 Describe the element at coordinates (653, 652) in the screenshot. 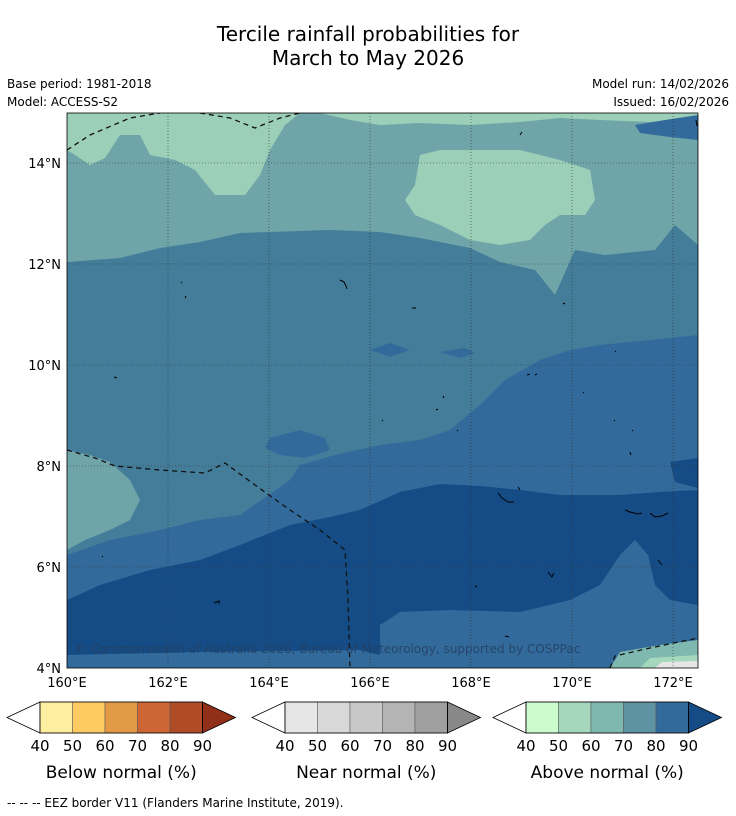

I see `eez-border-southeast` at that location.